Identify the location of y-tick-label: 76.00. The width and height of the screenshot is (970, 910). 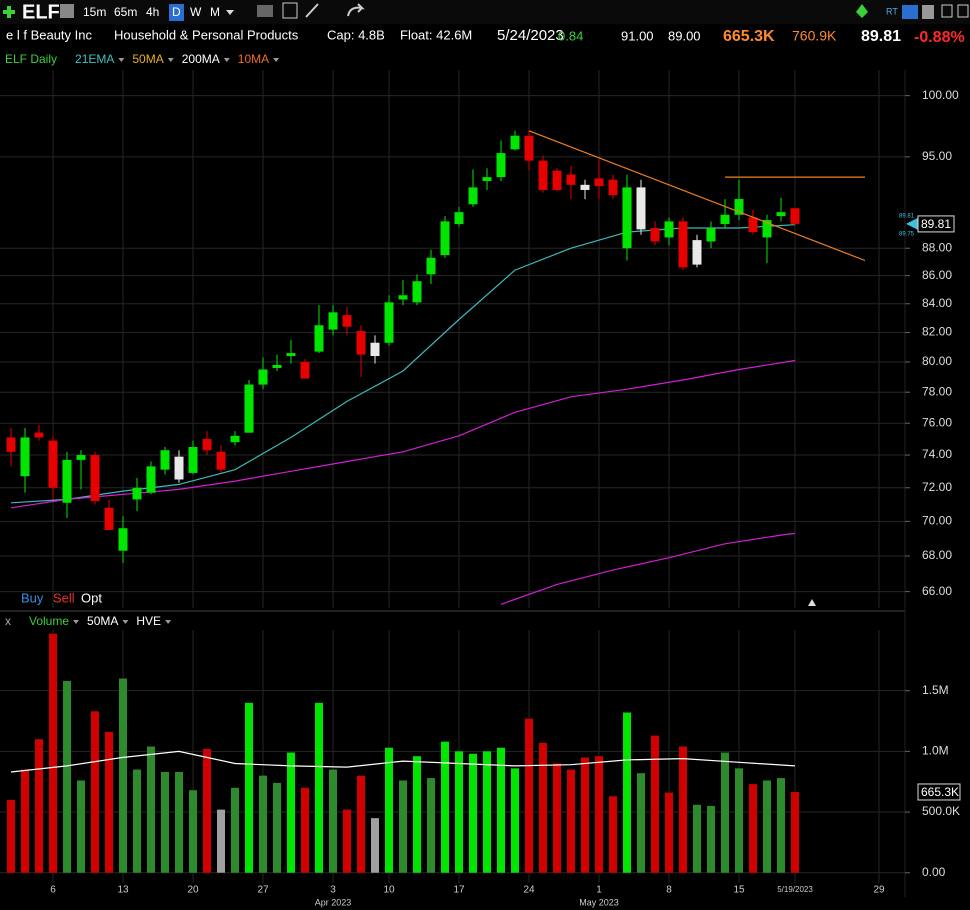
(937, 422).